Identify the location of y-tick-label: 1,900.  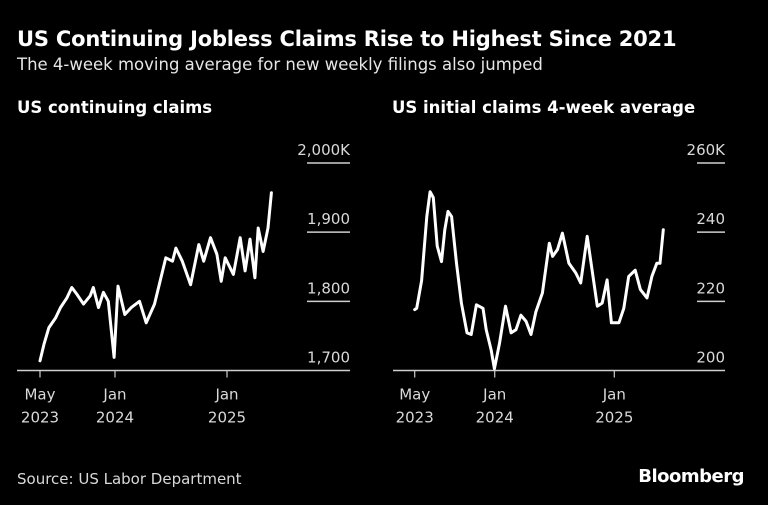
(328, 219).